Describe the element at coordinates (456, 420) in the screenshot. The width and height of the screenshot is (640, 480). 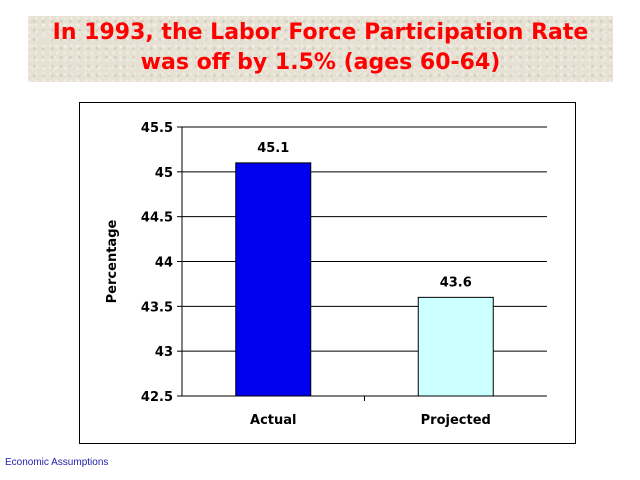
I see `x-tick-label: Projected` at that location.